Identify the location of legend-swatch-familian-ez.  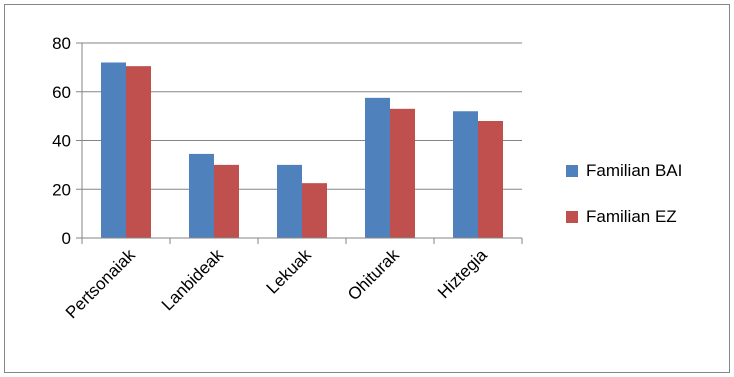
(572, 217).